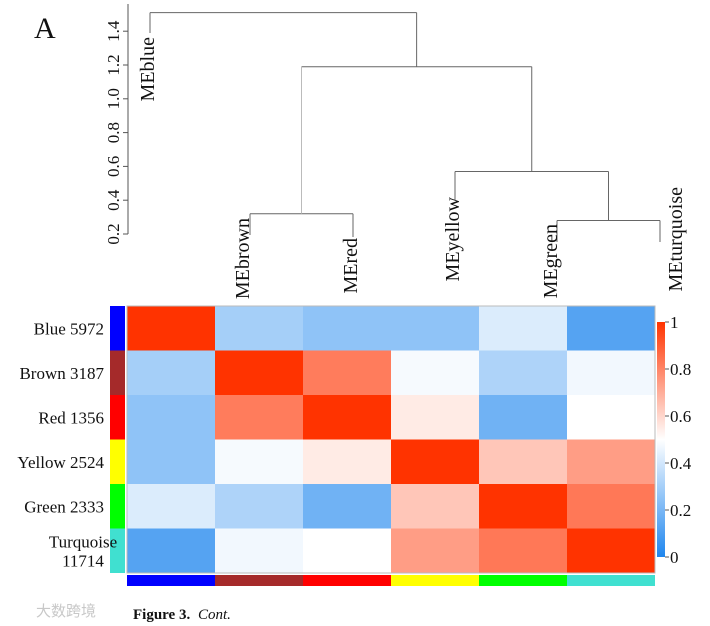 The width and height of the screenshot is (710, 626). What do you see at coordinates (66, 611) in the screenshot?
I see `watermark: 大数跨境` at bounding box center [66, 611].